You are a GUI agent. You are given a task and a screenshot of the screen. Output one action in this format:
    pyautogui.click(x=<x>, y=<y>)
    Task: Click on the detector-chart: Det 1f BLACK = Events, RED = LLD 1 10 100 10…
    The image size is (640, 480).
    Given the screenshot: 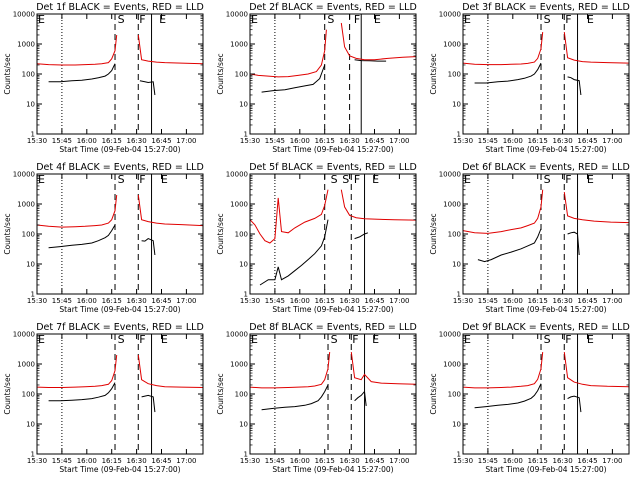 What is the action you would take?
    pyautogui.click(x=103, y=78)
    